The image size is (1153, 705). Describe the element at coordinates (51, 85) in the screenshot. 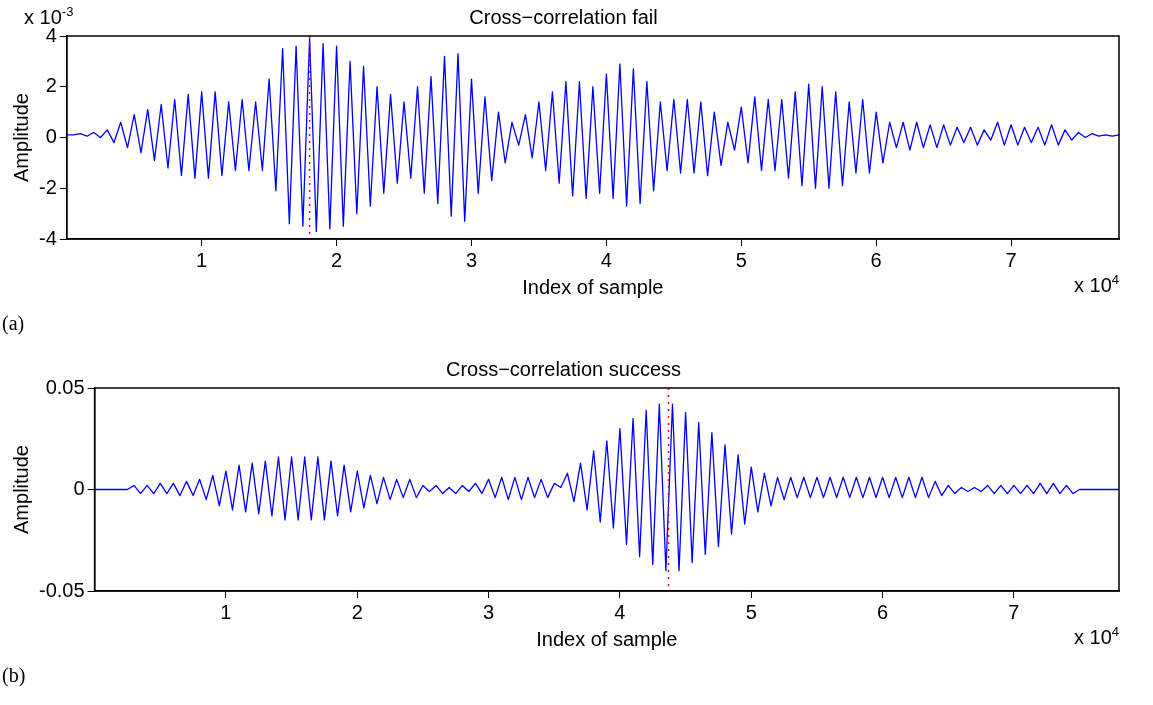

I see `y-tick-label: 2` at that location.